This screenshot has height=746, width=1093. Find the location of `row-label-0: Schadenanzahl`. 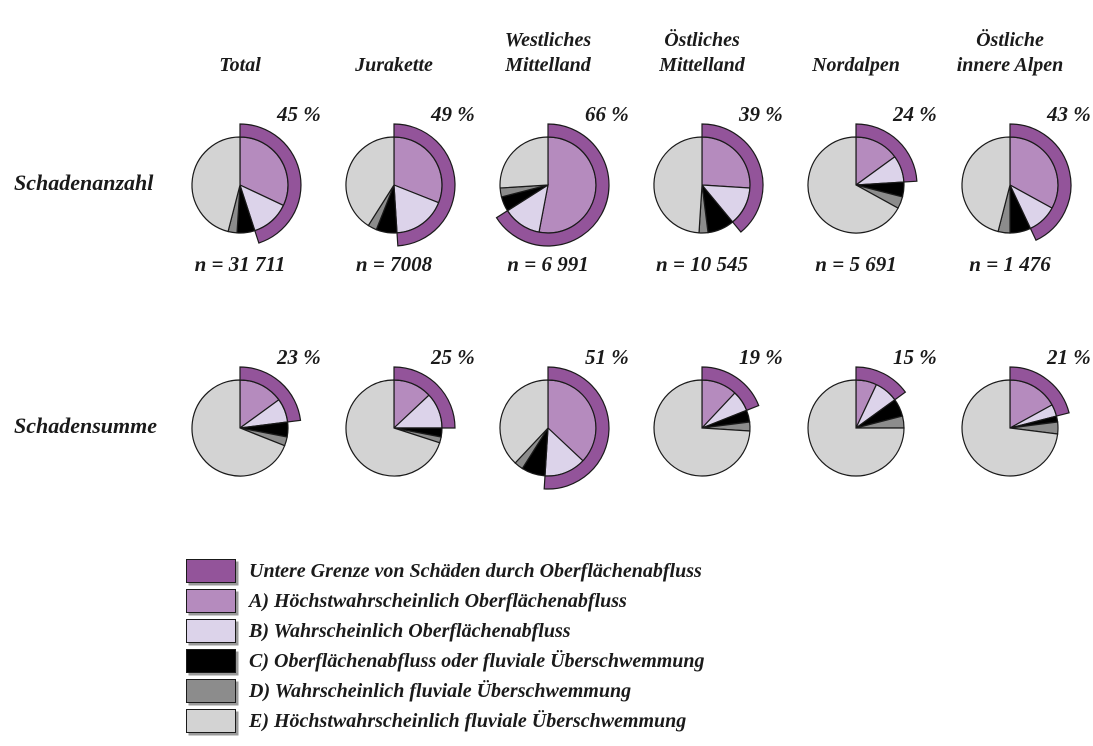

row-label-0: Schadenanzahl is located at coordinates (84, 182).